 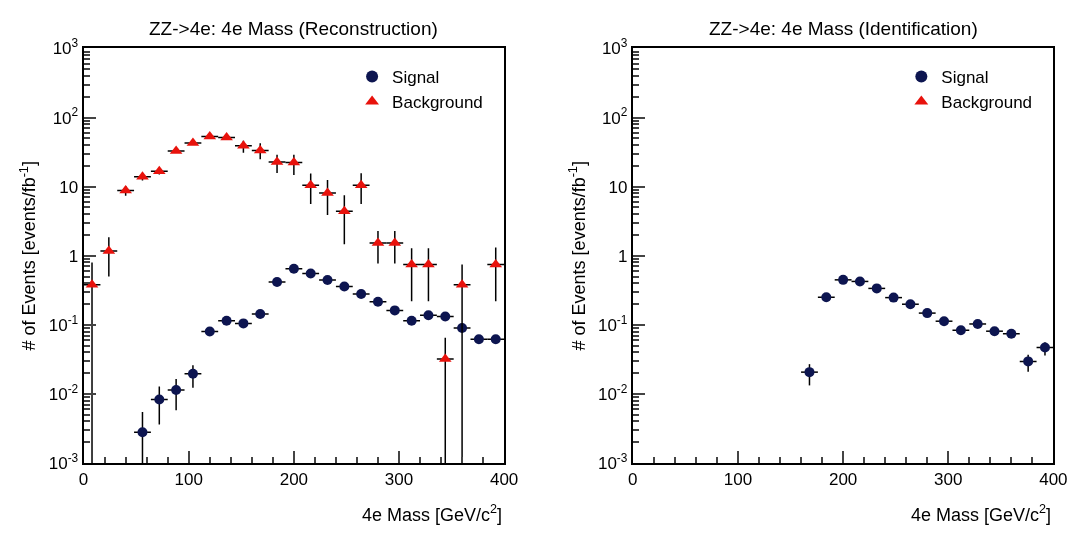 I want to click on chart-title: ZZ->4e: 4e Mass (Identification), so click(x=843, y=28).